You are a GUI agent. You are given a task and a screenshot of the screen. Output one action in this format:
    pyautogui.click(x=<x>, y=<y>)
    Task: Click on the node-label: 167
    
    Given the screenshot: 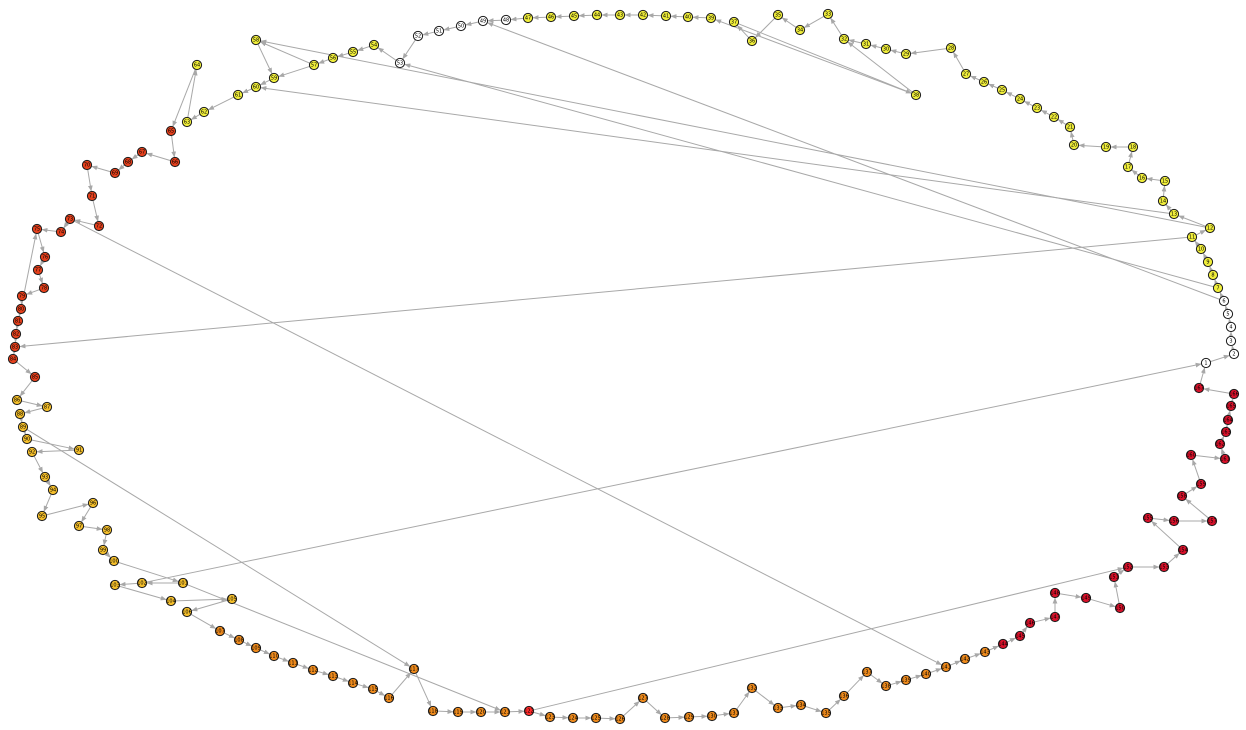 What is the action you would take?
    pyautogui.click(x=1199, y=388)
    